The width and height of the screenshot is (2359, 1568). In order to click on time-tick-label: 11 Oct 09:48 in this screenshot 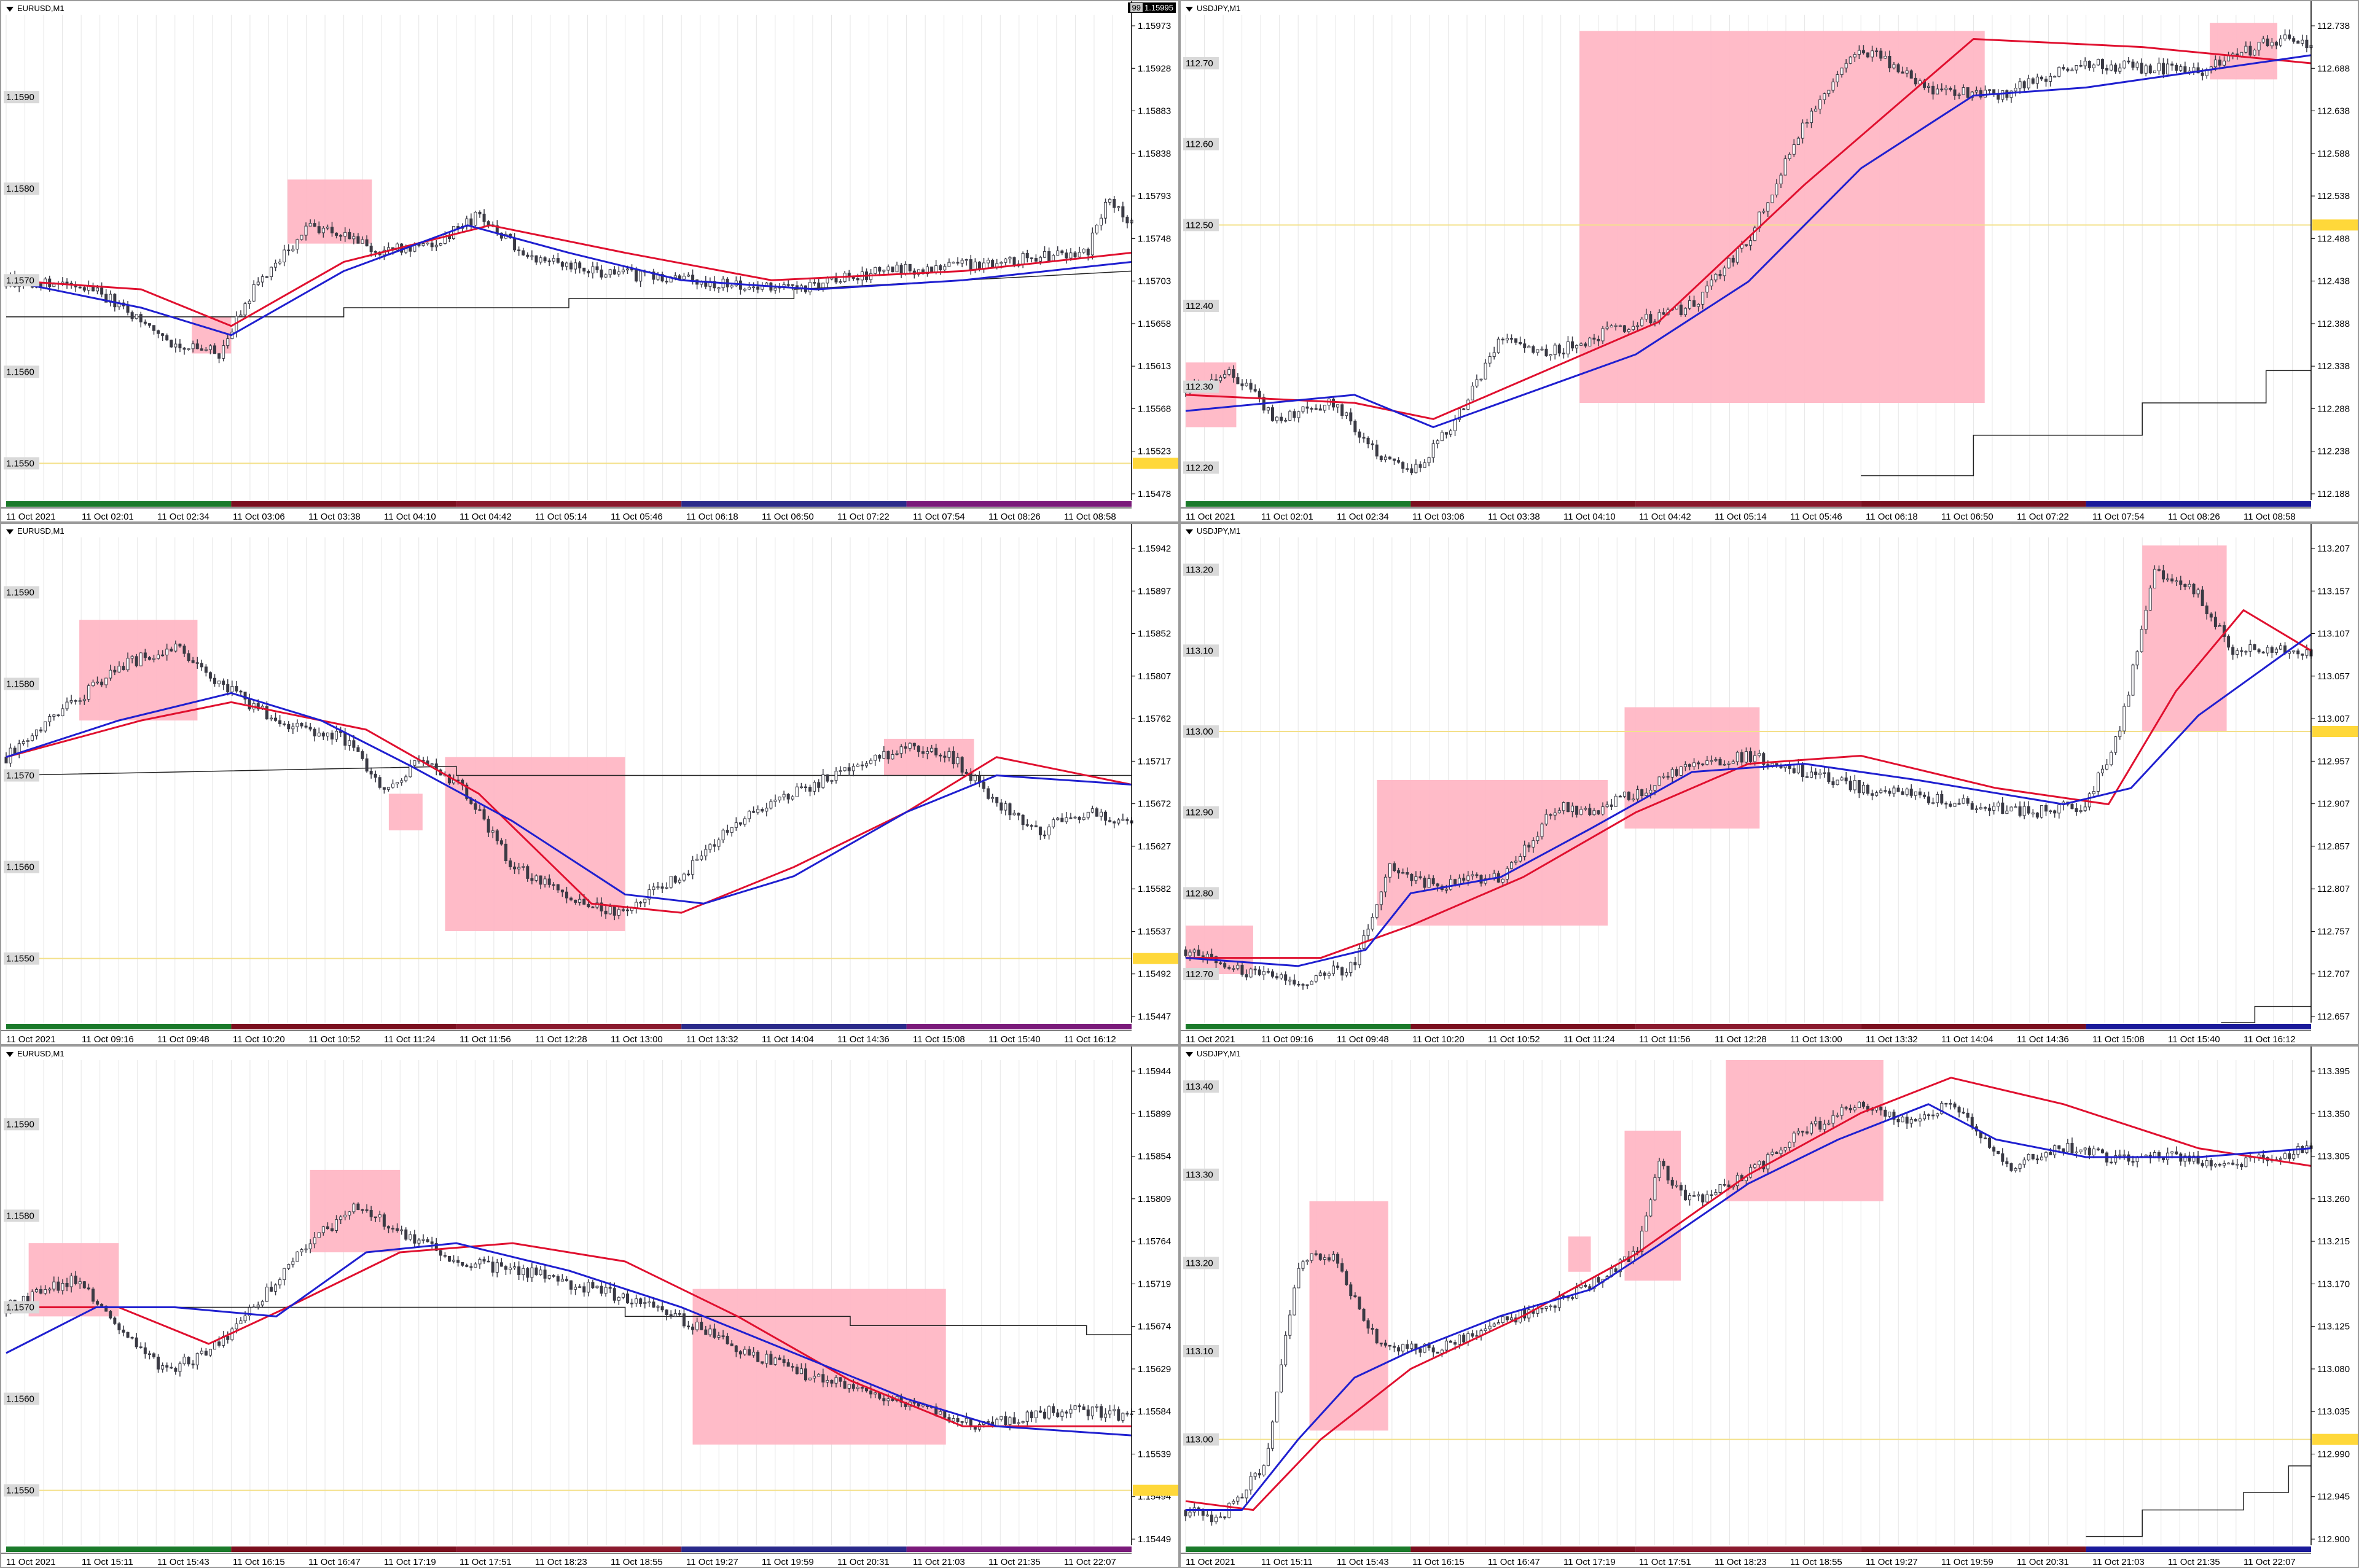, I will do `click(183, 1039)`.